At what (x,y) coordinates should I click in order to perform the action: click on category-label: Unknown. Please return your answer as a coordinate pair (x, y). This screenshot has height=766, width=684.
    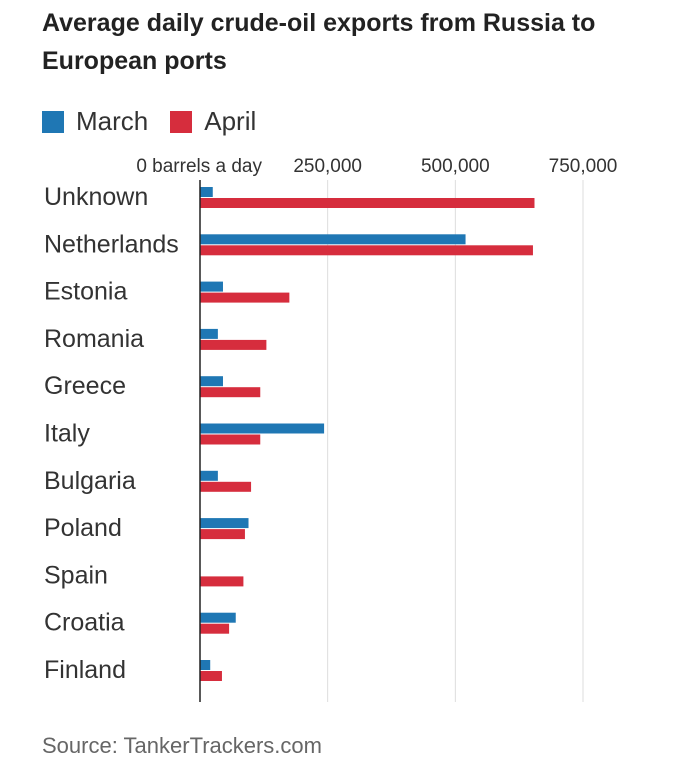
    Looking at the image, I should click on (96, 197).